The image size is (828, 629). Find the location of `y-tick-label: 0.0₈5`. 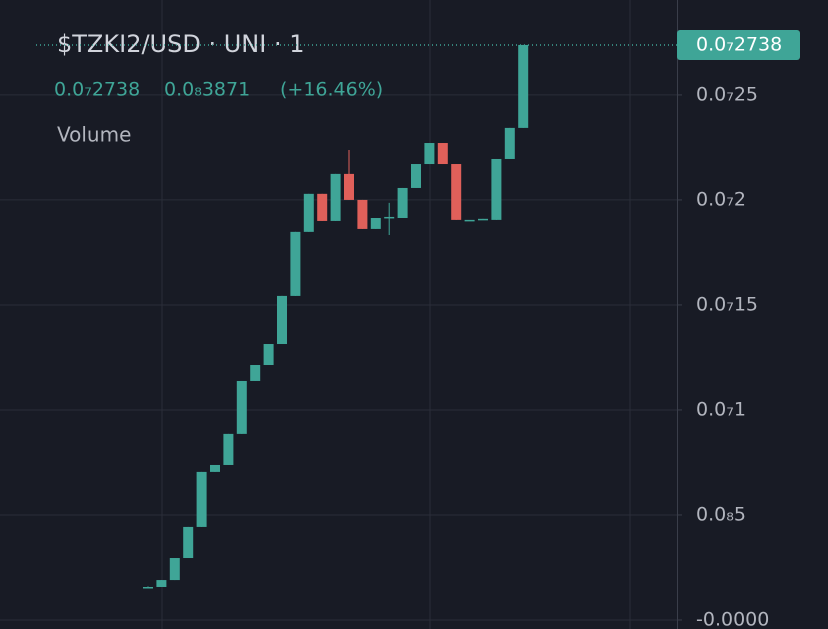

y-tick-label: 0.0₈5 is located at coordinates (721, 514).